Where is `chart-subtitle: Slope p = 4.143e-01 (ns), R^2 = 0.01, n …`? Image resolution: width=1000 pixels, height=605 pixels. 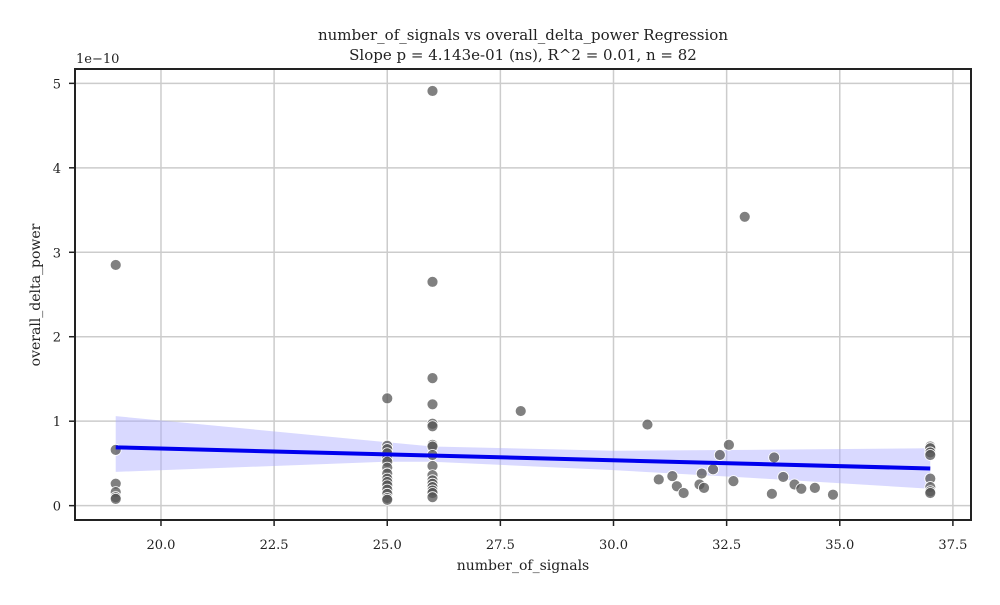 chart-subtitle: Slope p = 4.143e-01 (ns), R^2 = 0.01, n … is located at coordinates (523, 55).